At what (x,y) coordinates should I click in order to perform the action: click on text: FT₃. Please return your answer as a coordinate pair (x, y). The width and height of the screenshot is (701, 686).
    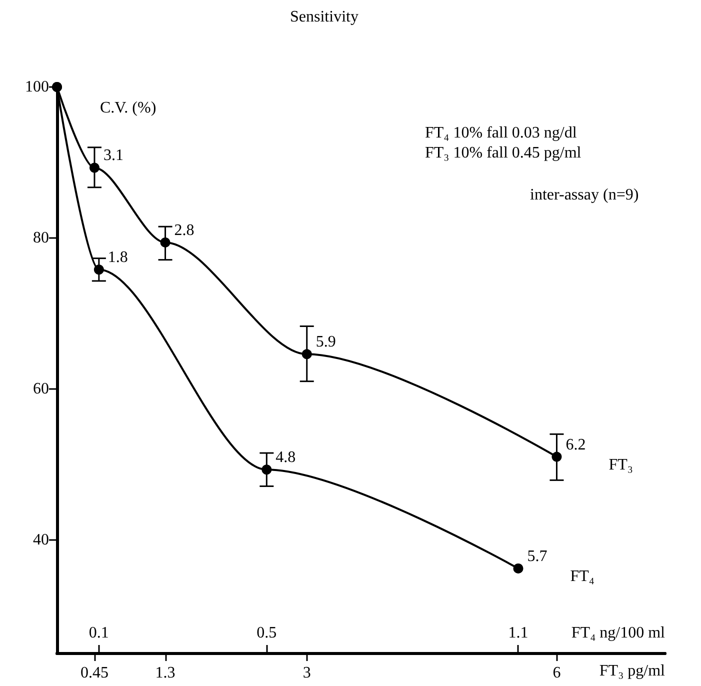
    Looking at the image, I should click on (620, 465).